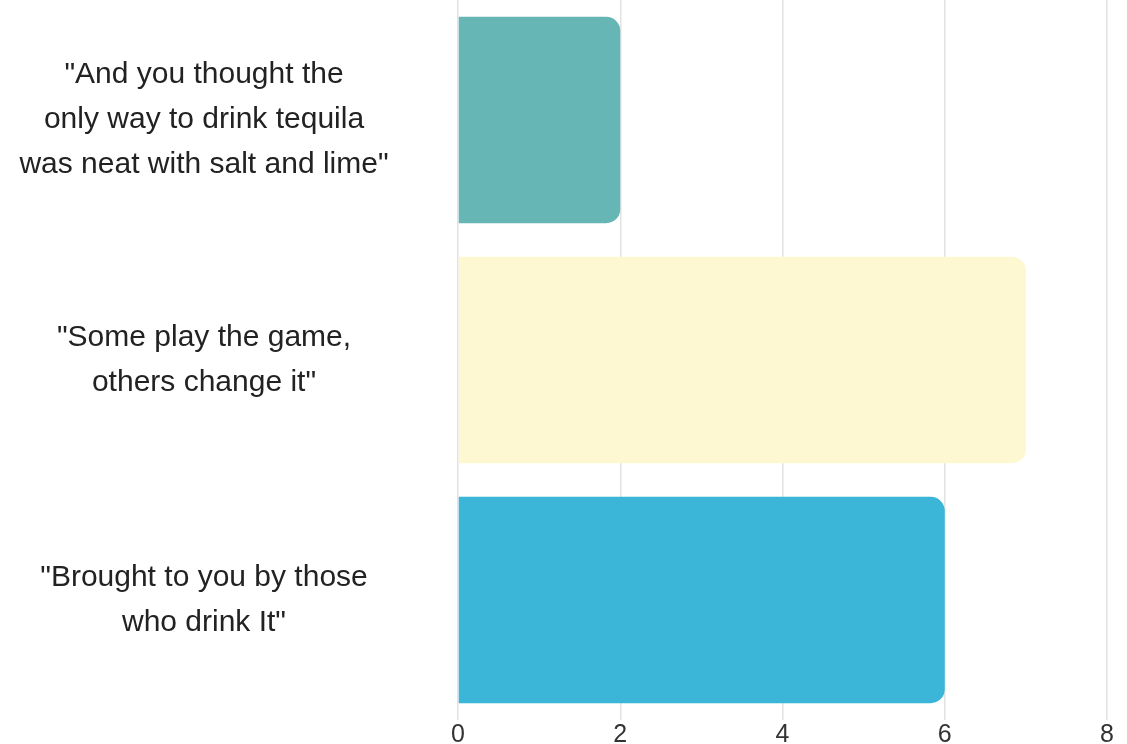  I want to click on x-tick-label: 4, so click(782, 731).